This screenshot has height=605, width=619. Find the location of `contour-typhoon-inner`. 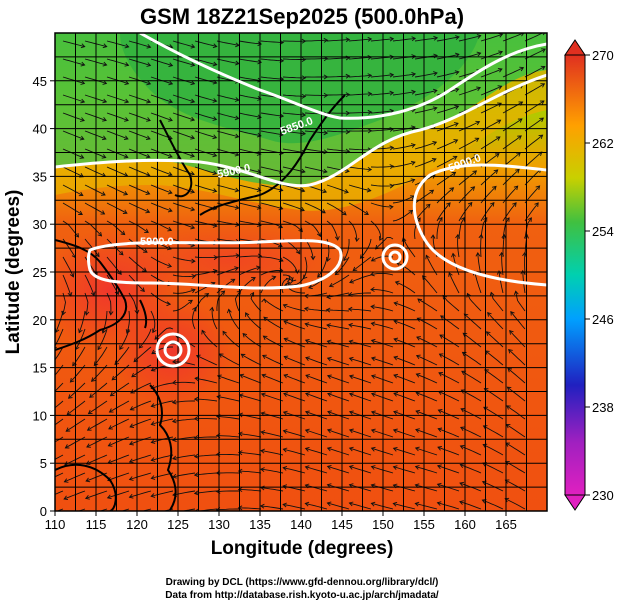

contour-typhoon-inner is located at coordinates (173, 350).